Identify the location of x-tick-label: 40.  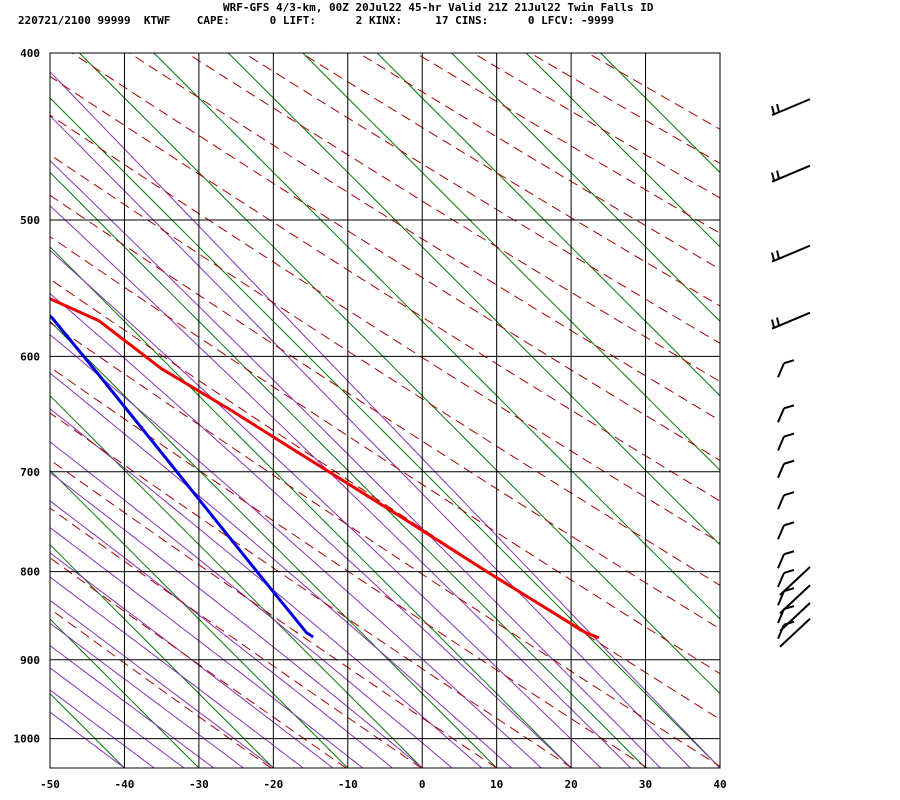
(719, 784).